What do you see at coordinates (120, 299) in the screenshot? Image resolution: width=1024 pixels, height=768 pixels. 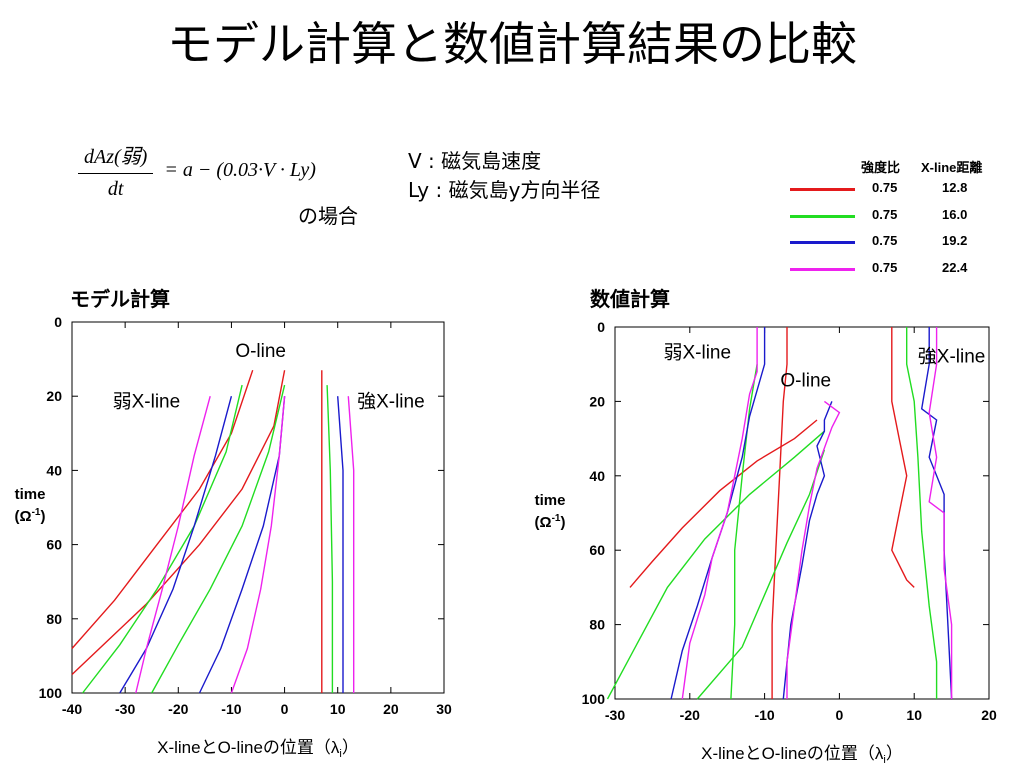 I see `model-chart-title: モデル計算` at bounding box center [120, 299].